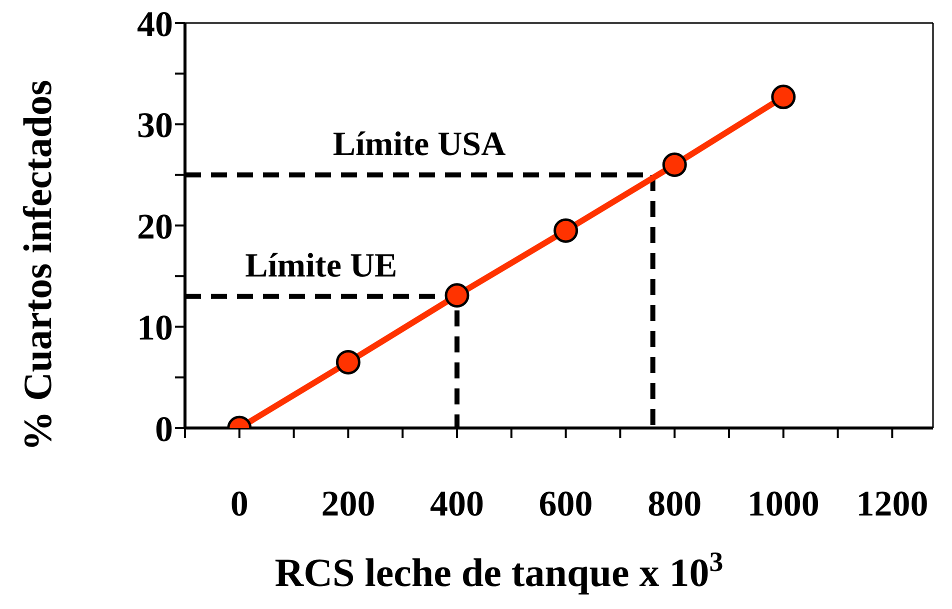 The image size is (952, 609). I want to click on y-axis-title: % Cuartos infectados, so click(37, 266).